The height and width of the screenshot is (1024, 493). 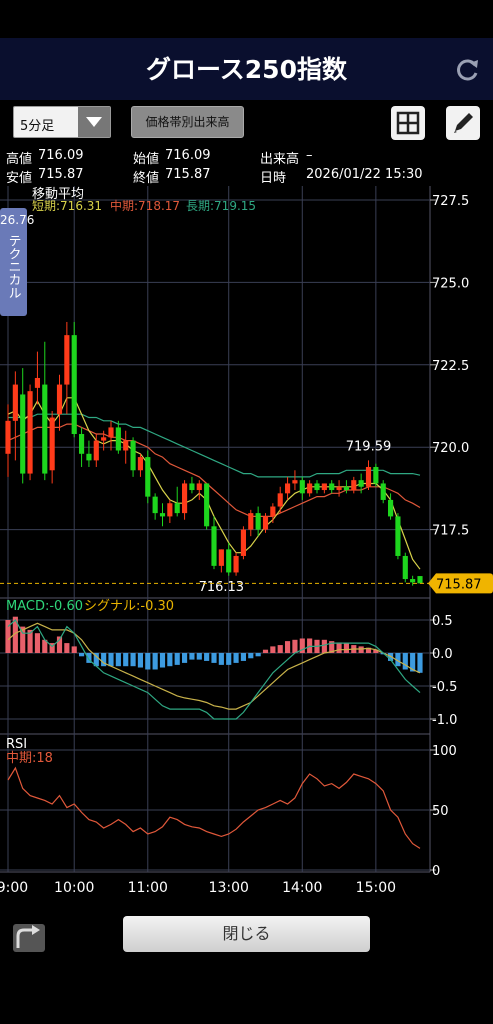 I want to click on price-band-volume-button: 価格帯別出来高, so click(x=187, y=122).